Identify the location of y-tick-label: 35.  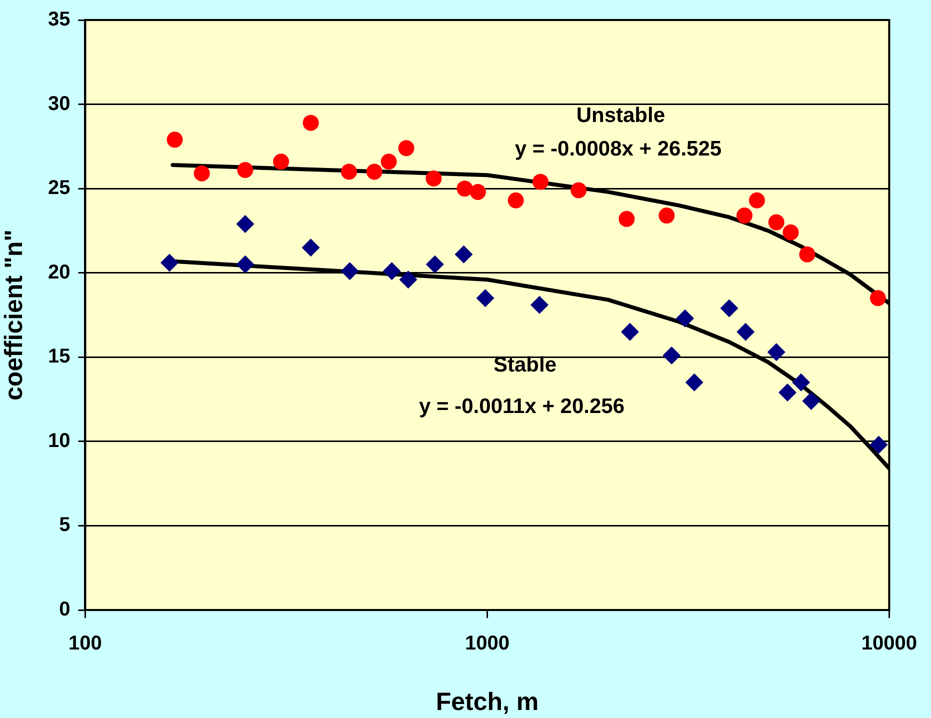
(59, 19).